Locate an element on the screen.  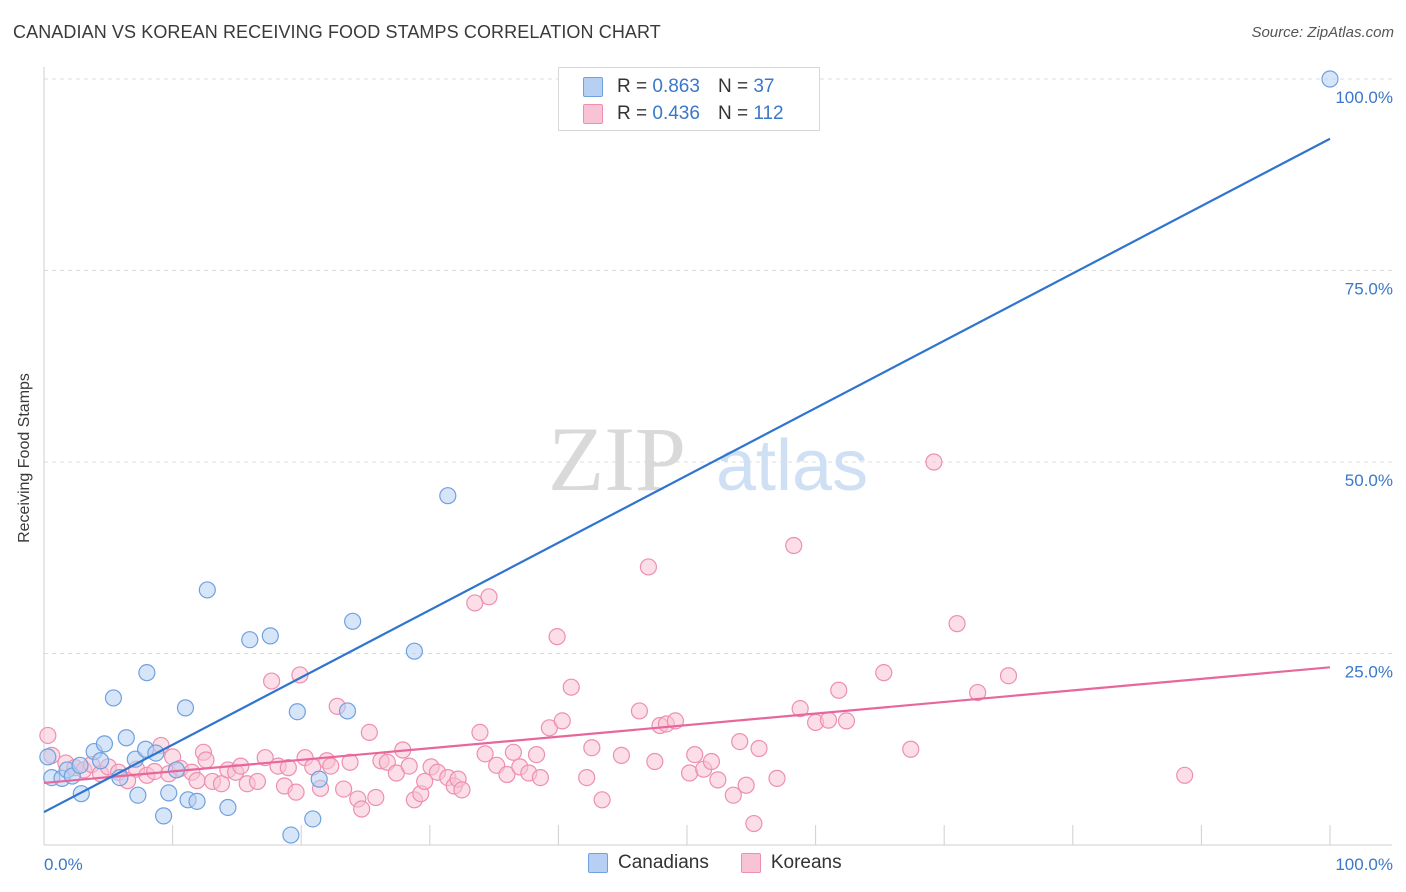
legend-row-canadians: R = 0.863 N = 37 is located at coordinates (678, 87).